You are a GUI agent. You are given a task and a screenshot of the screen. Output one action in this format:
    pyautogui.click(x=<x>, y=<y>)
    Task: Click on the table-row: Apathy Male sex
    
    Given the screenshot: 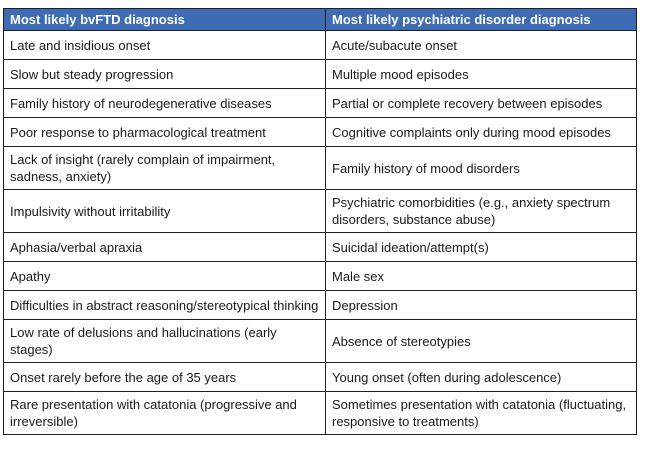 What is the action you would take?
    pyautogui.click(x=320, y=276)
    